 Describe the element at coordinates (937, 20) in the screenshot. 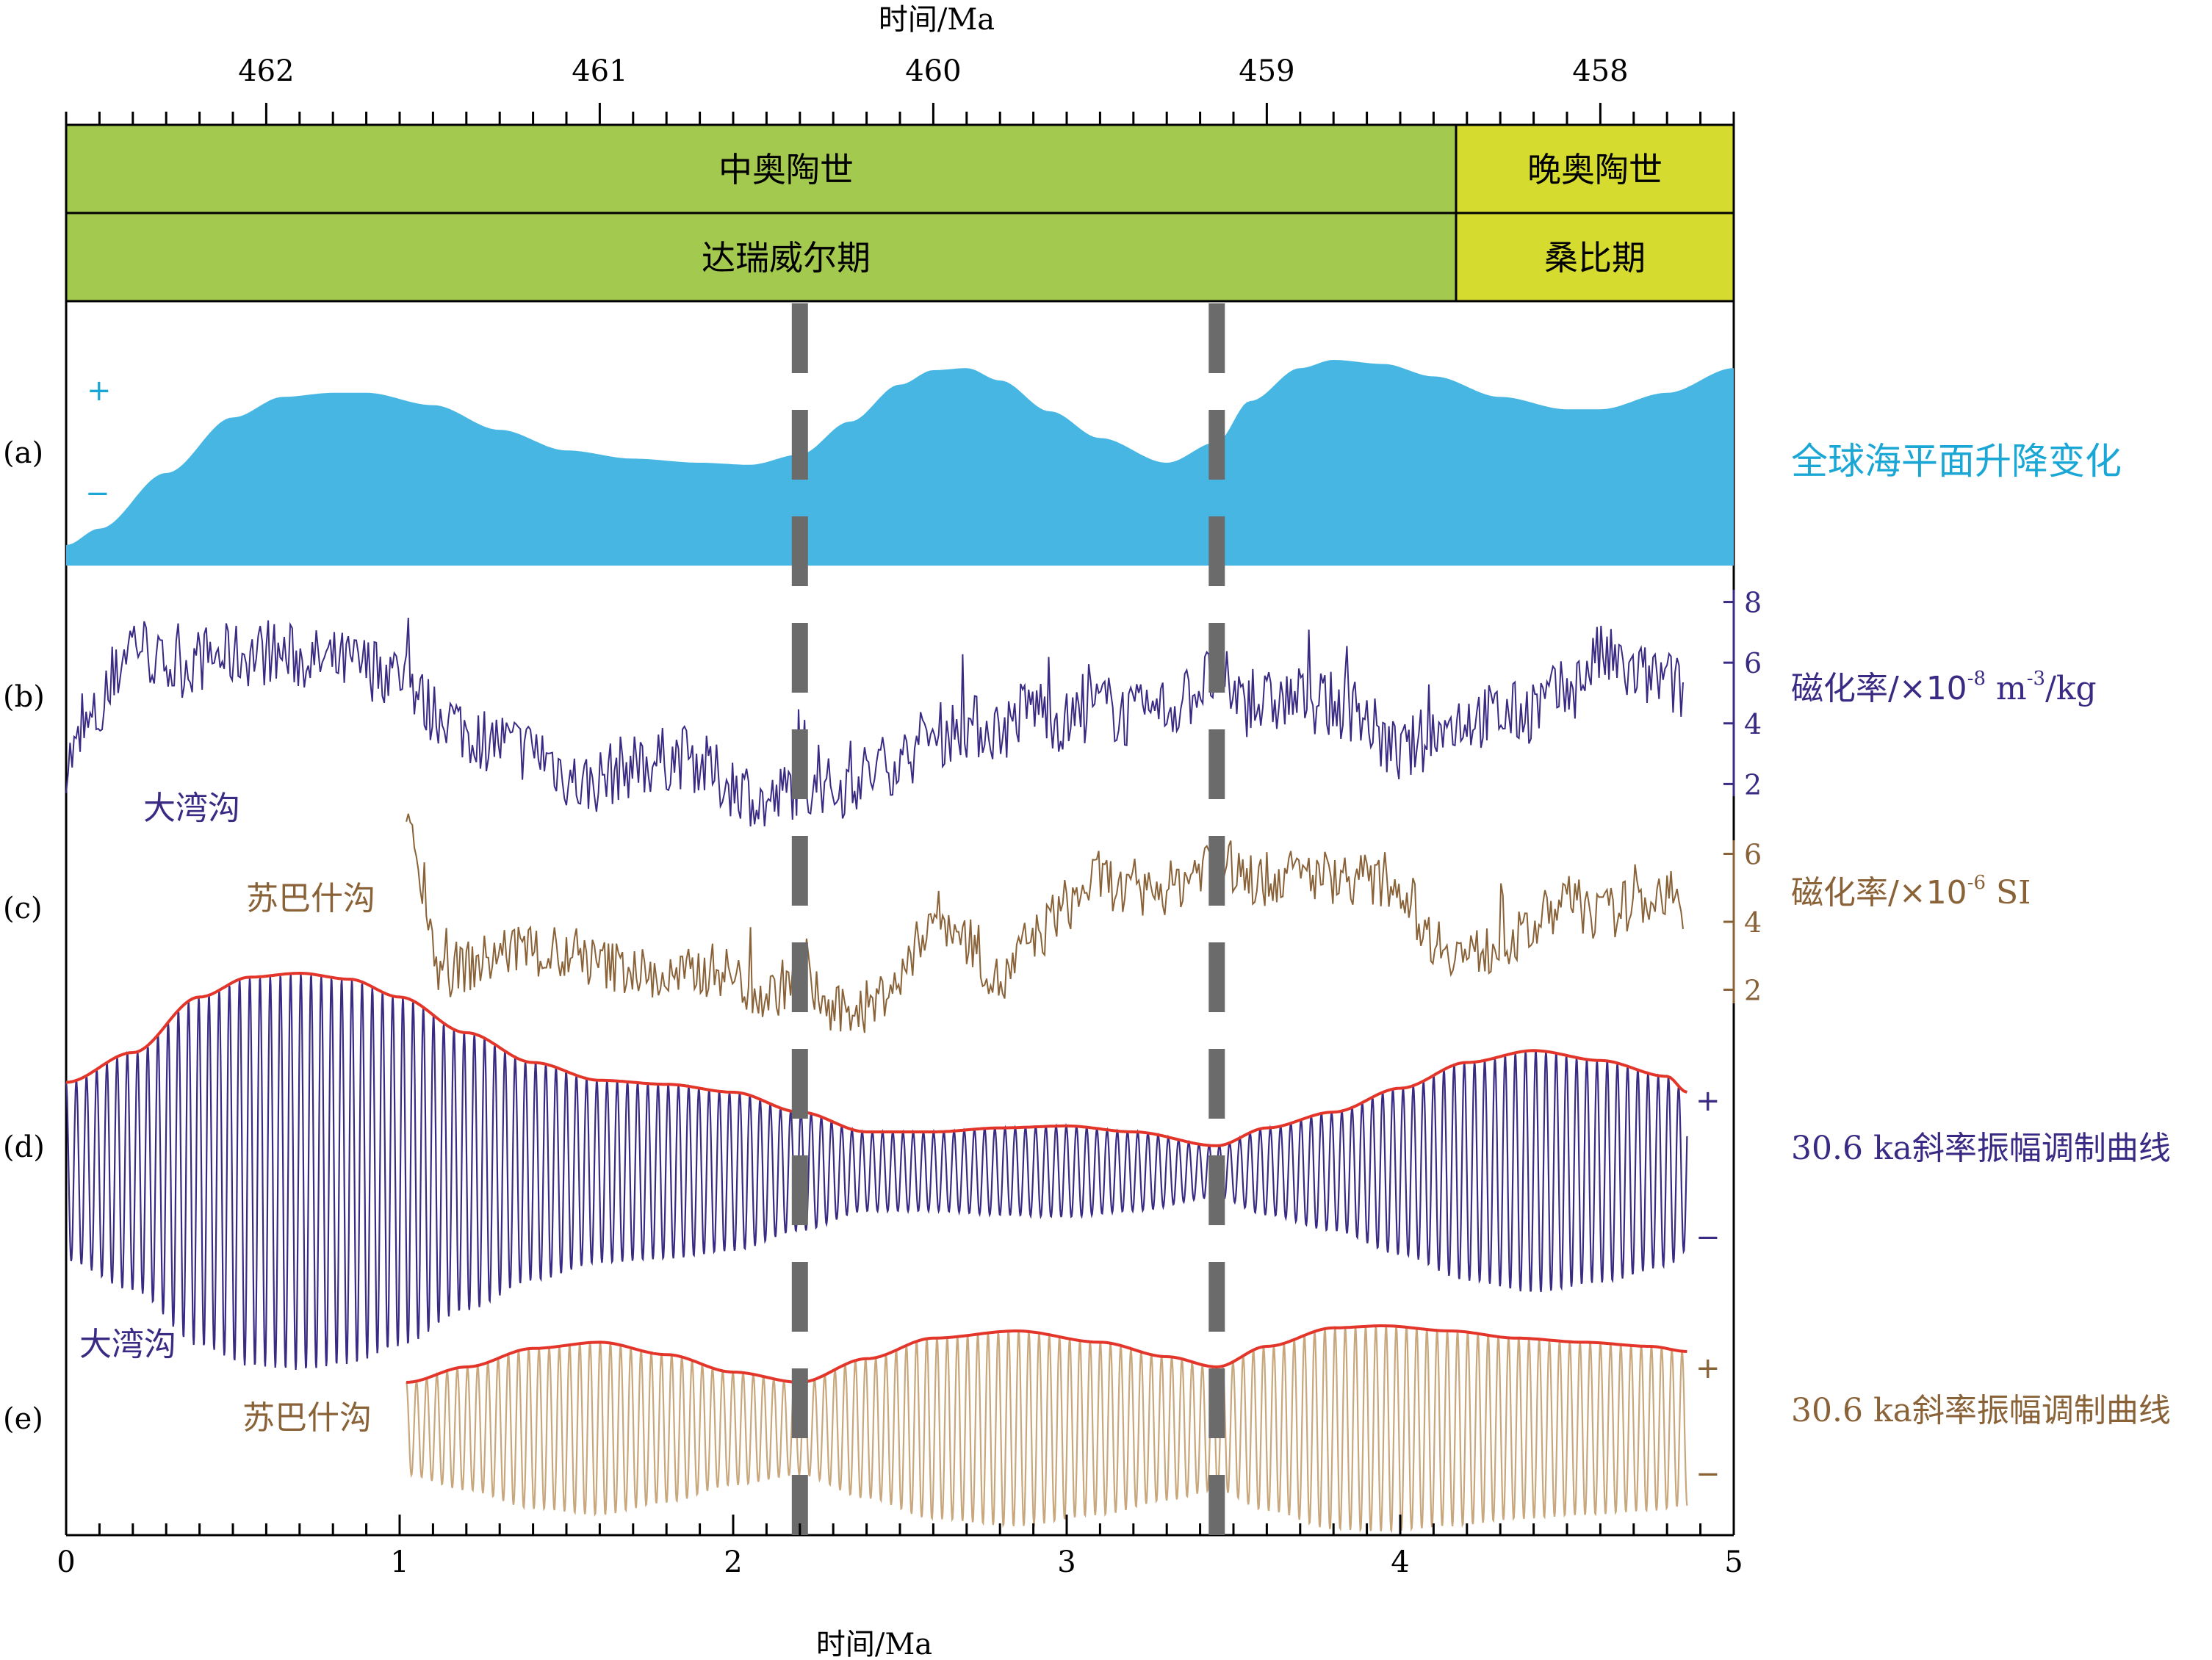

I see `top-axis-title: 时间/Ma` at that location.